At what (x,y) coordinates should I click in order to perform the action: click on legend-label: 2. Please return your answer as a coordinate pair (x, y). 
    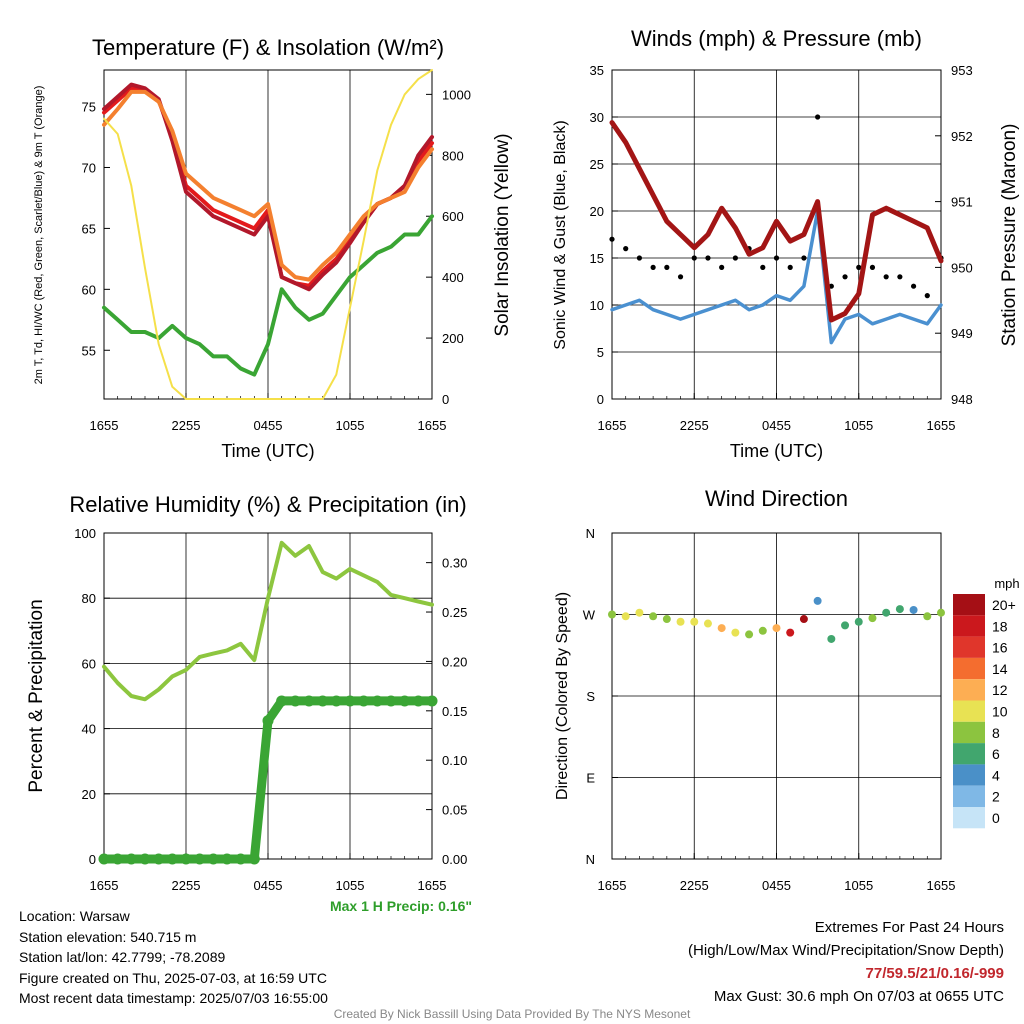
    Looking at the image, I should click on (996, 797).